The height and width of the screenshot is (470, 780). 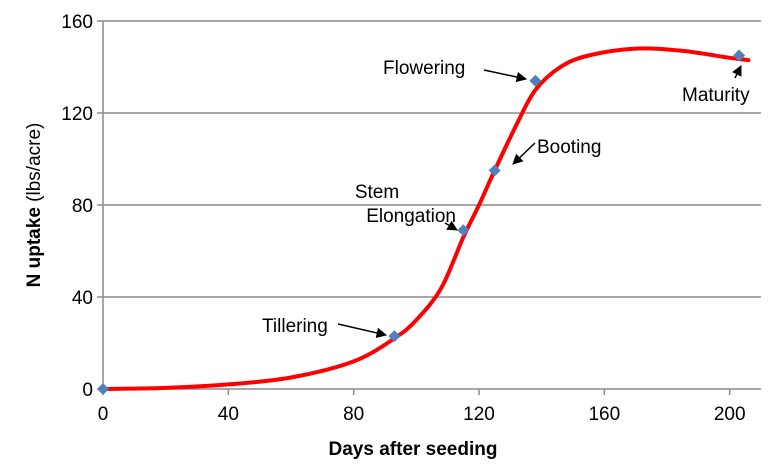 I want to click on y-axis-label-main: N uptake, so click(x=34, y=247).